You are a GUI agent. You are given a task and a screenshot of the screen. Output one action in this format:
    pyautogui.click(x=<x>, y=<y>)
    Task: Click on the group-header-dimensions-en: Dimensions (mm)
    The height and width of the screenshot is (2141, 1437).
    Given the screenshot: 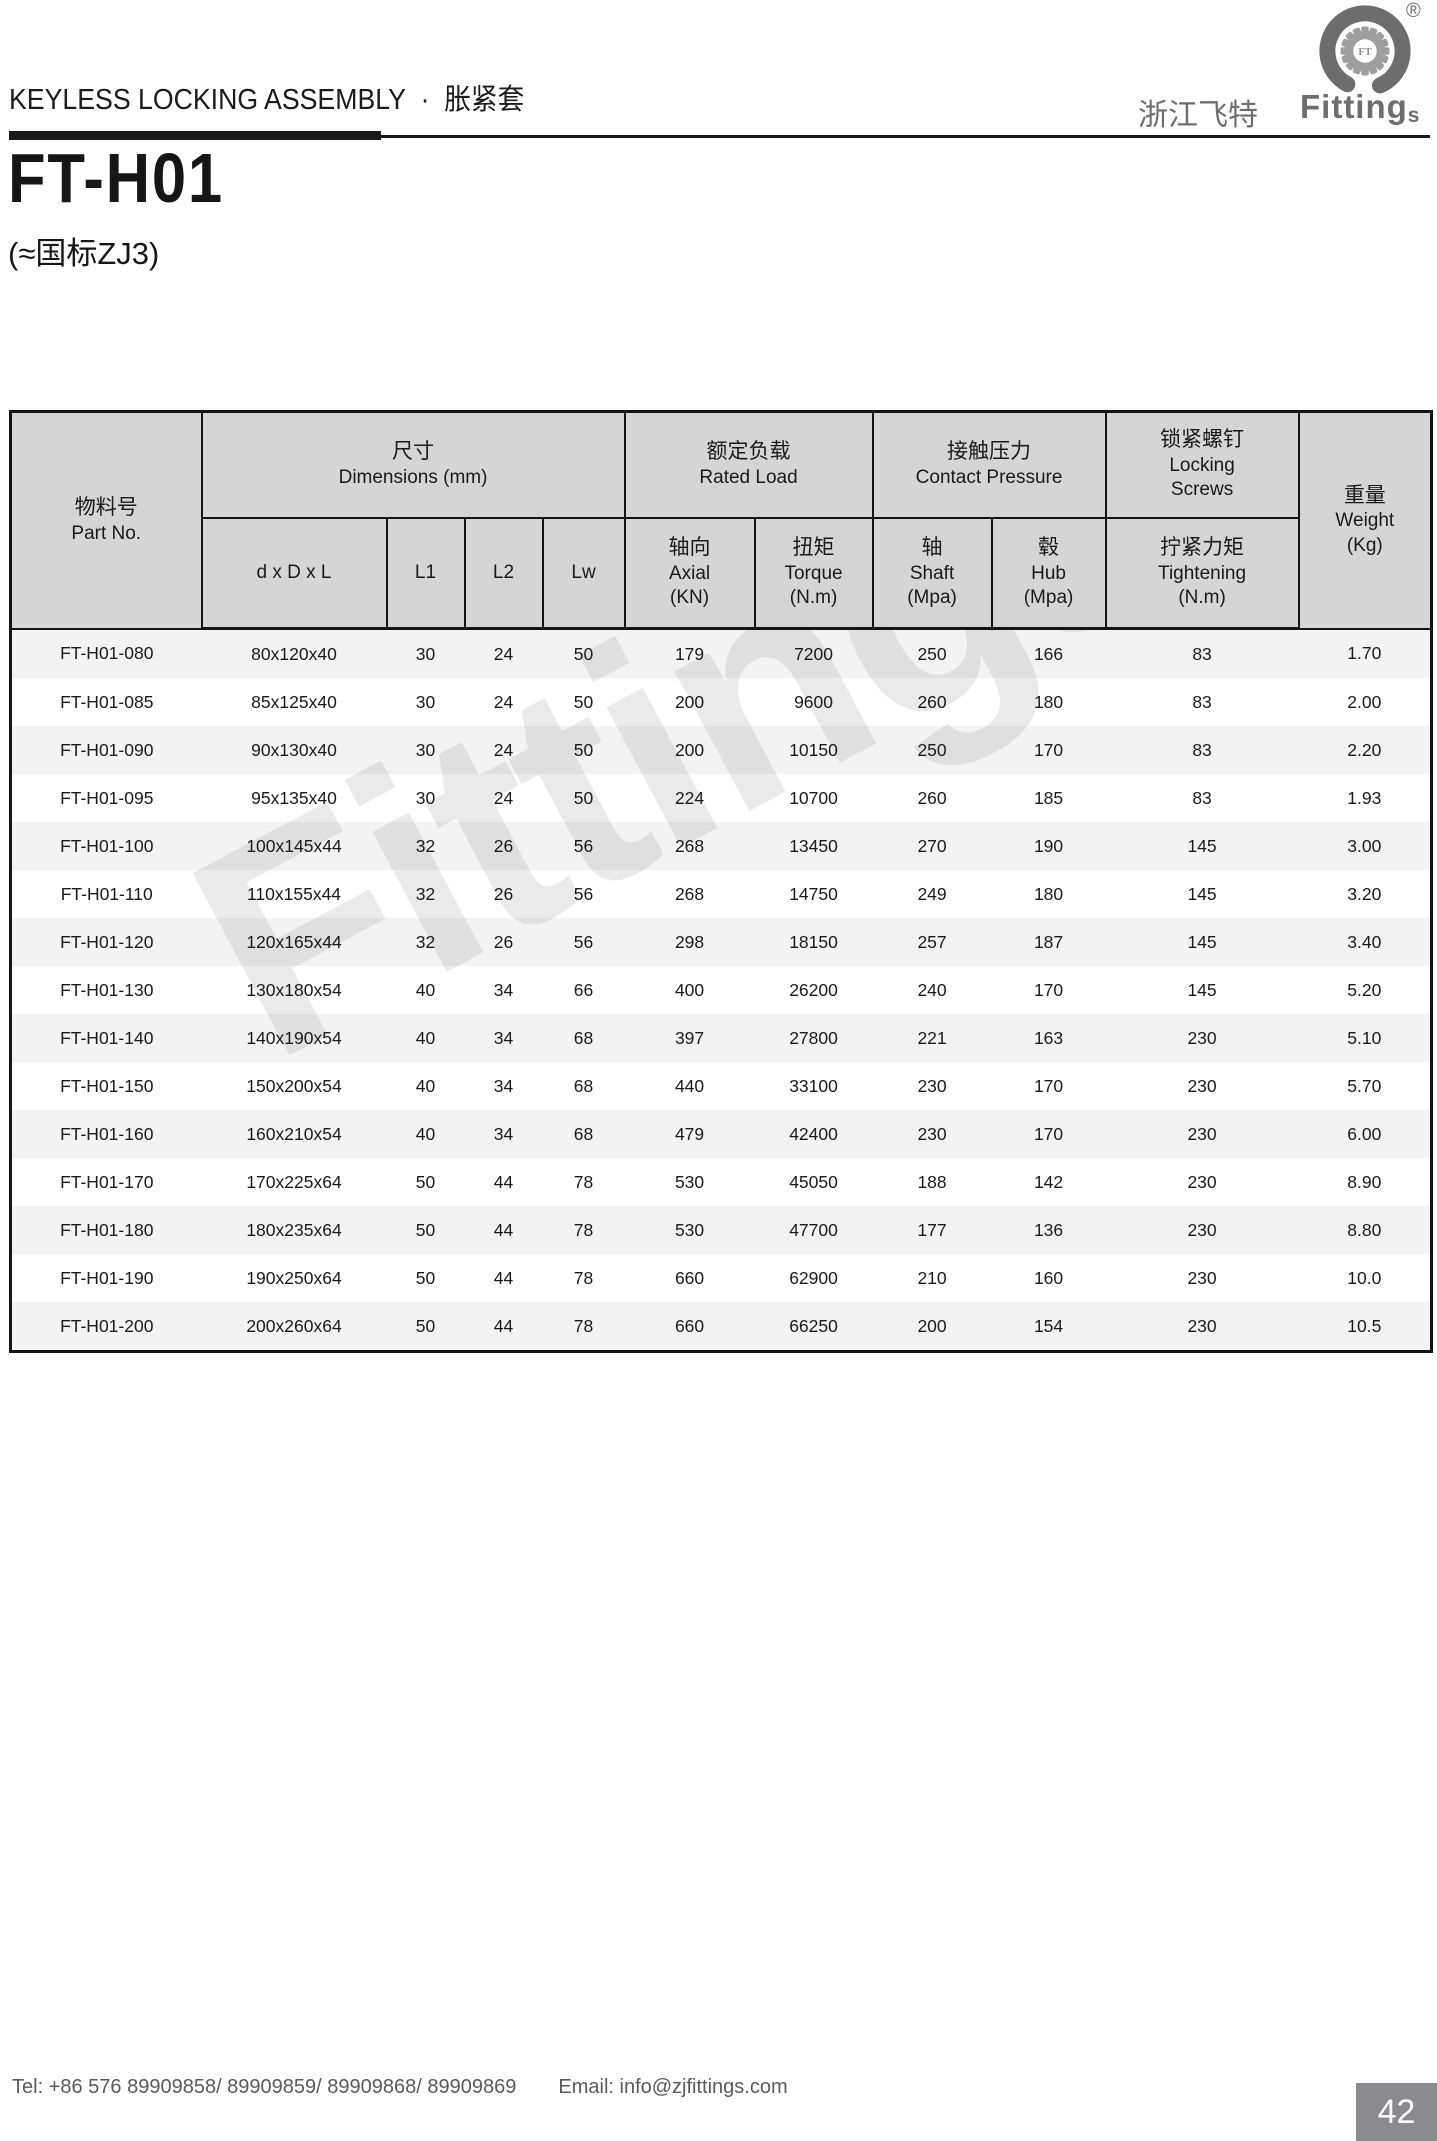 What is the action you would take?
    pyautogui.click(x=413, y=478)
    